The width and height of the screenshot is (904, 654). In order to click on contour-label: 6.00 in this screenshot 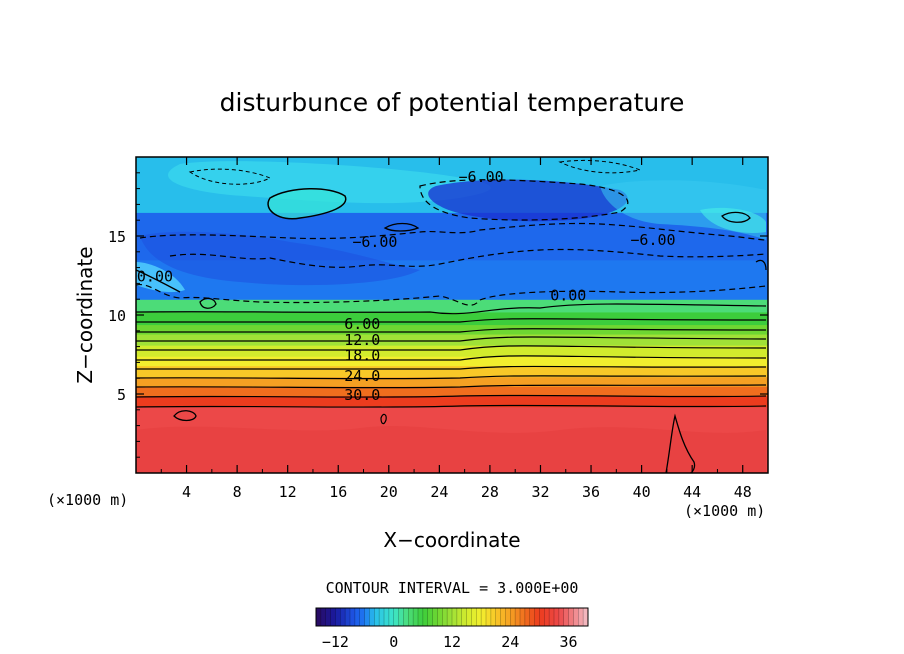, I will do `click(362, 324)`.